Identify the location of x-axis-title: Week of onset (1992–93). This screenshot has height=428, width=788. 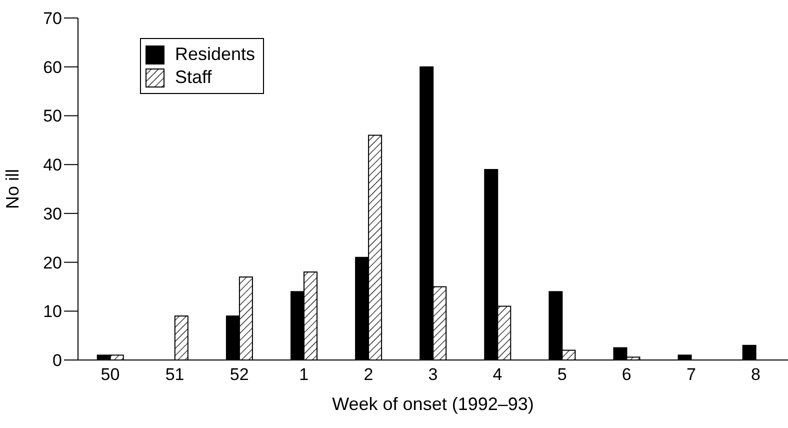
(433, 404).